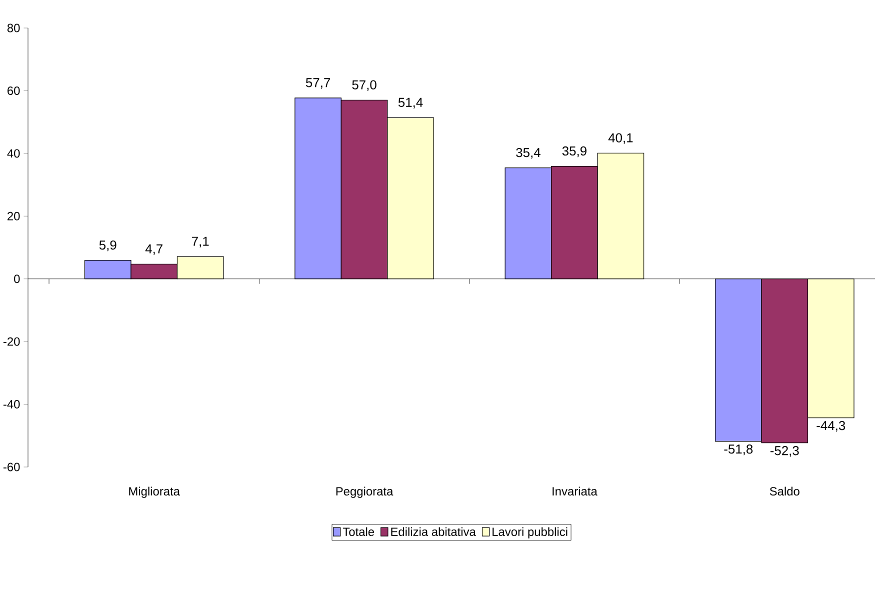 The width and height of the screenshot is (877, 600). I want to click on data-label: 4,7, so click(153, 249).